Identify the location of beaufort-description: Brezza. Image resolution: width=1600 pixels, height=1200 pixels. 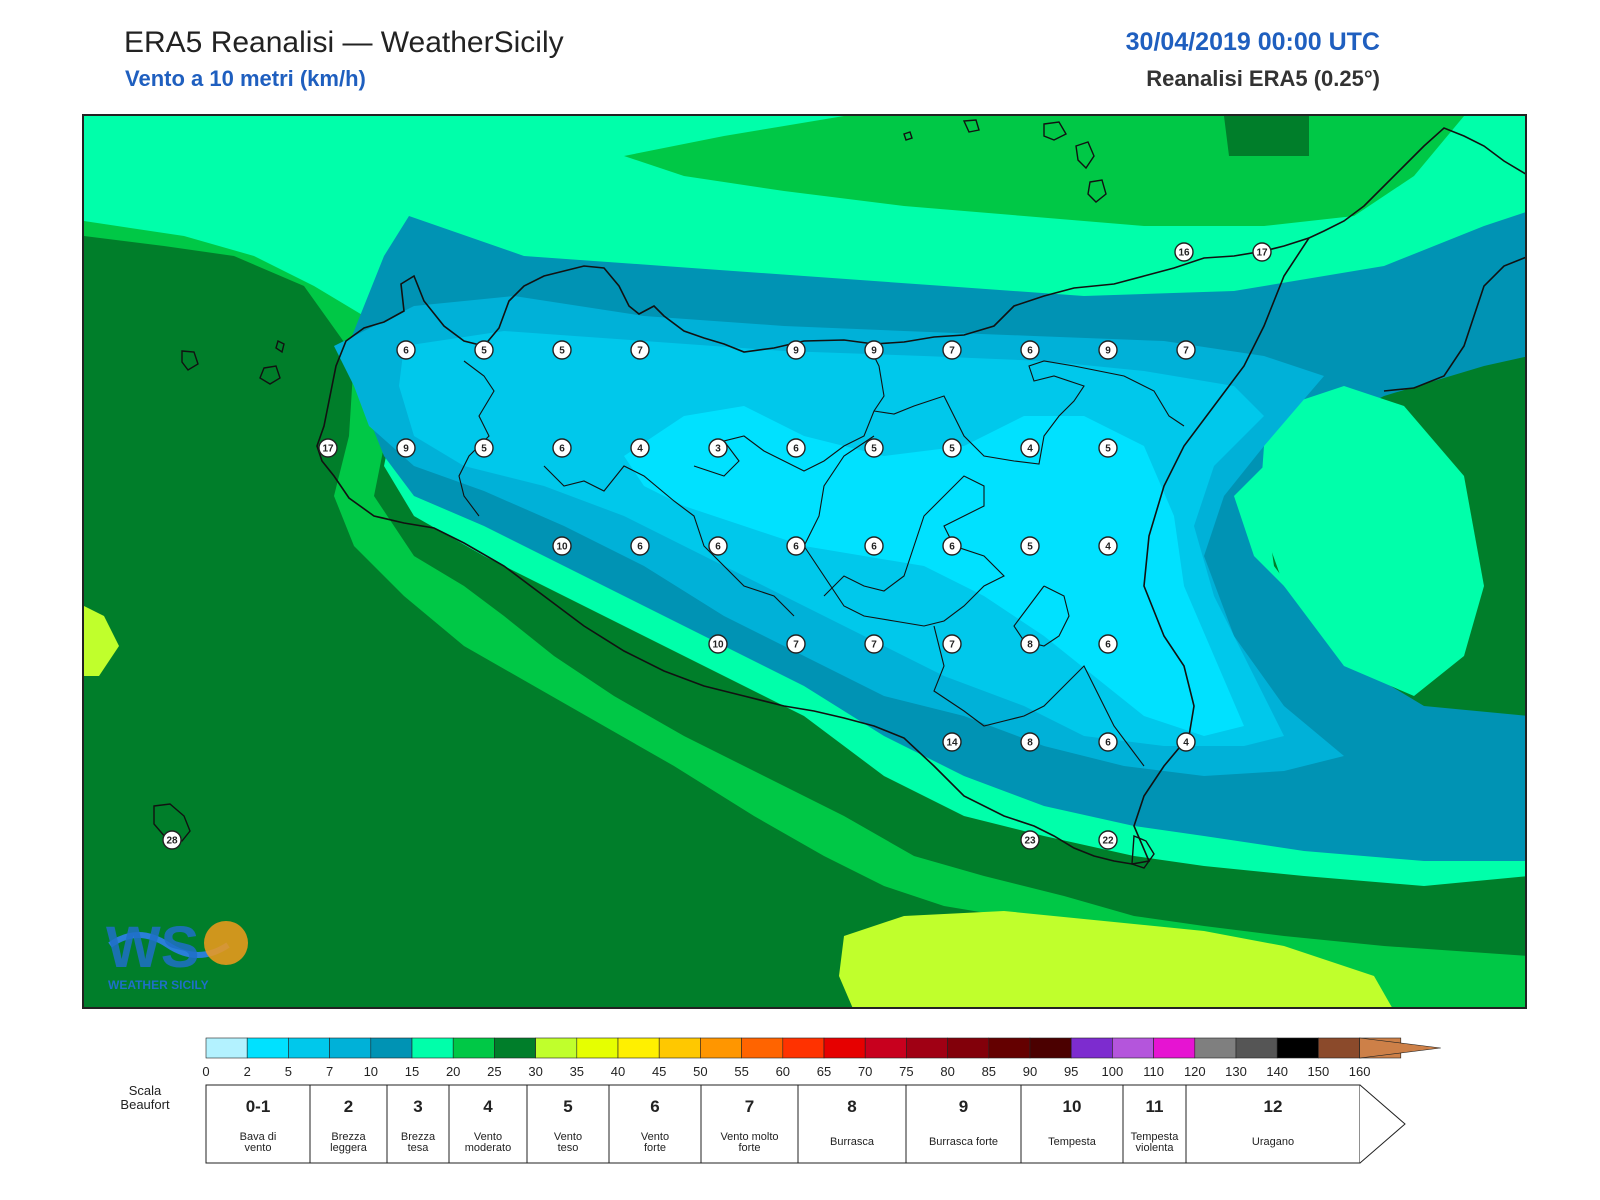
(348, 1137).